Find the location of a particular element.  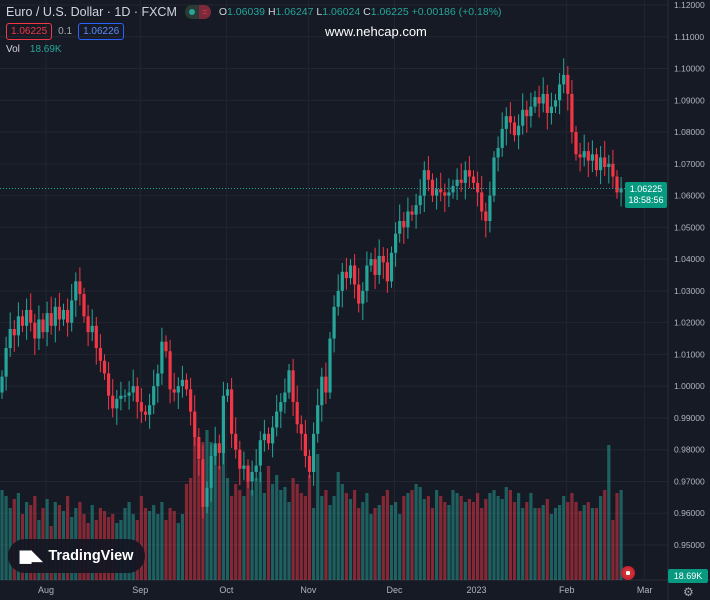

volume-label: Vol is located at coordinates (13, 49).